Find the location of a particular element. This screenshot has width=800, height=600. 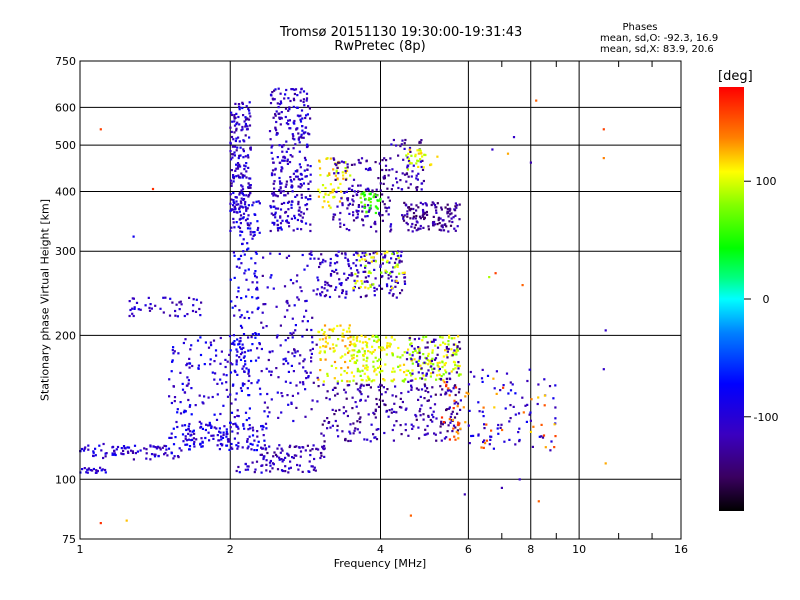

colorbar-unit-label: [deg] is located at coordinates (735, 76).